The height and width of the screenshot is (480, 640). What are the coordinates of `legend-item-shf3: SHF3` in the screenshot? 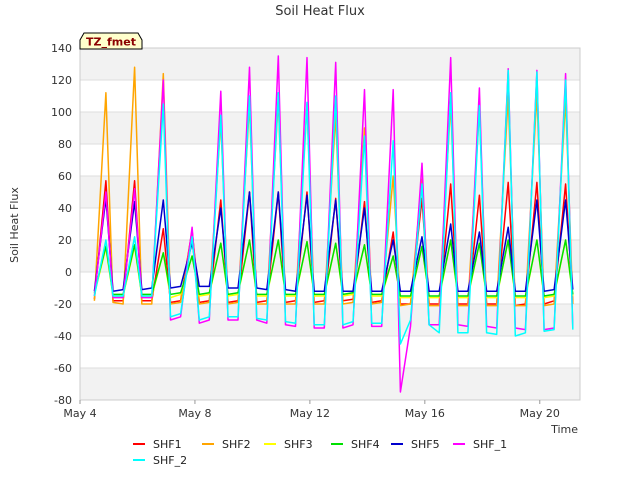 It's located at (288, 444).